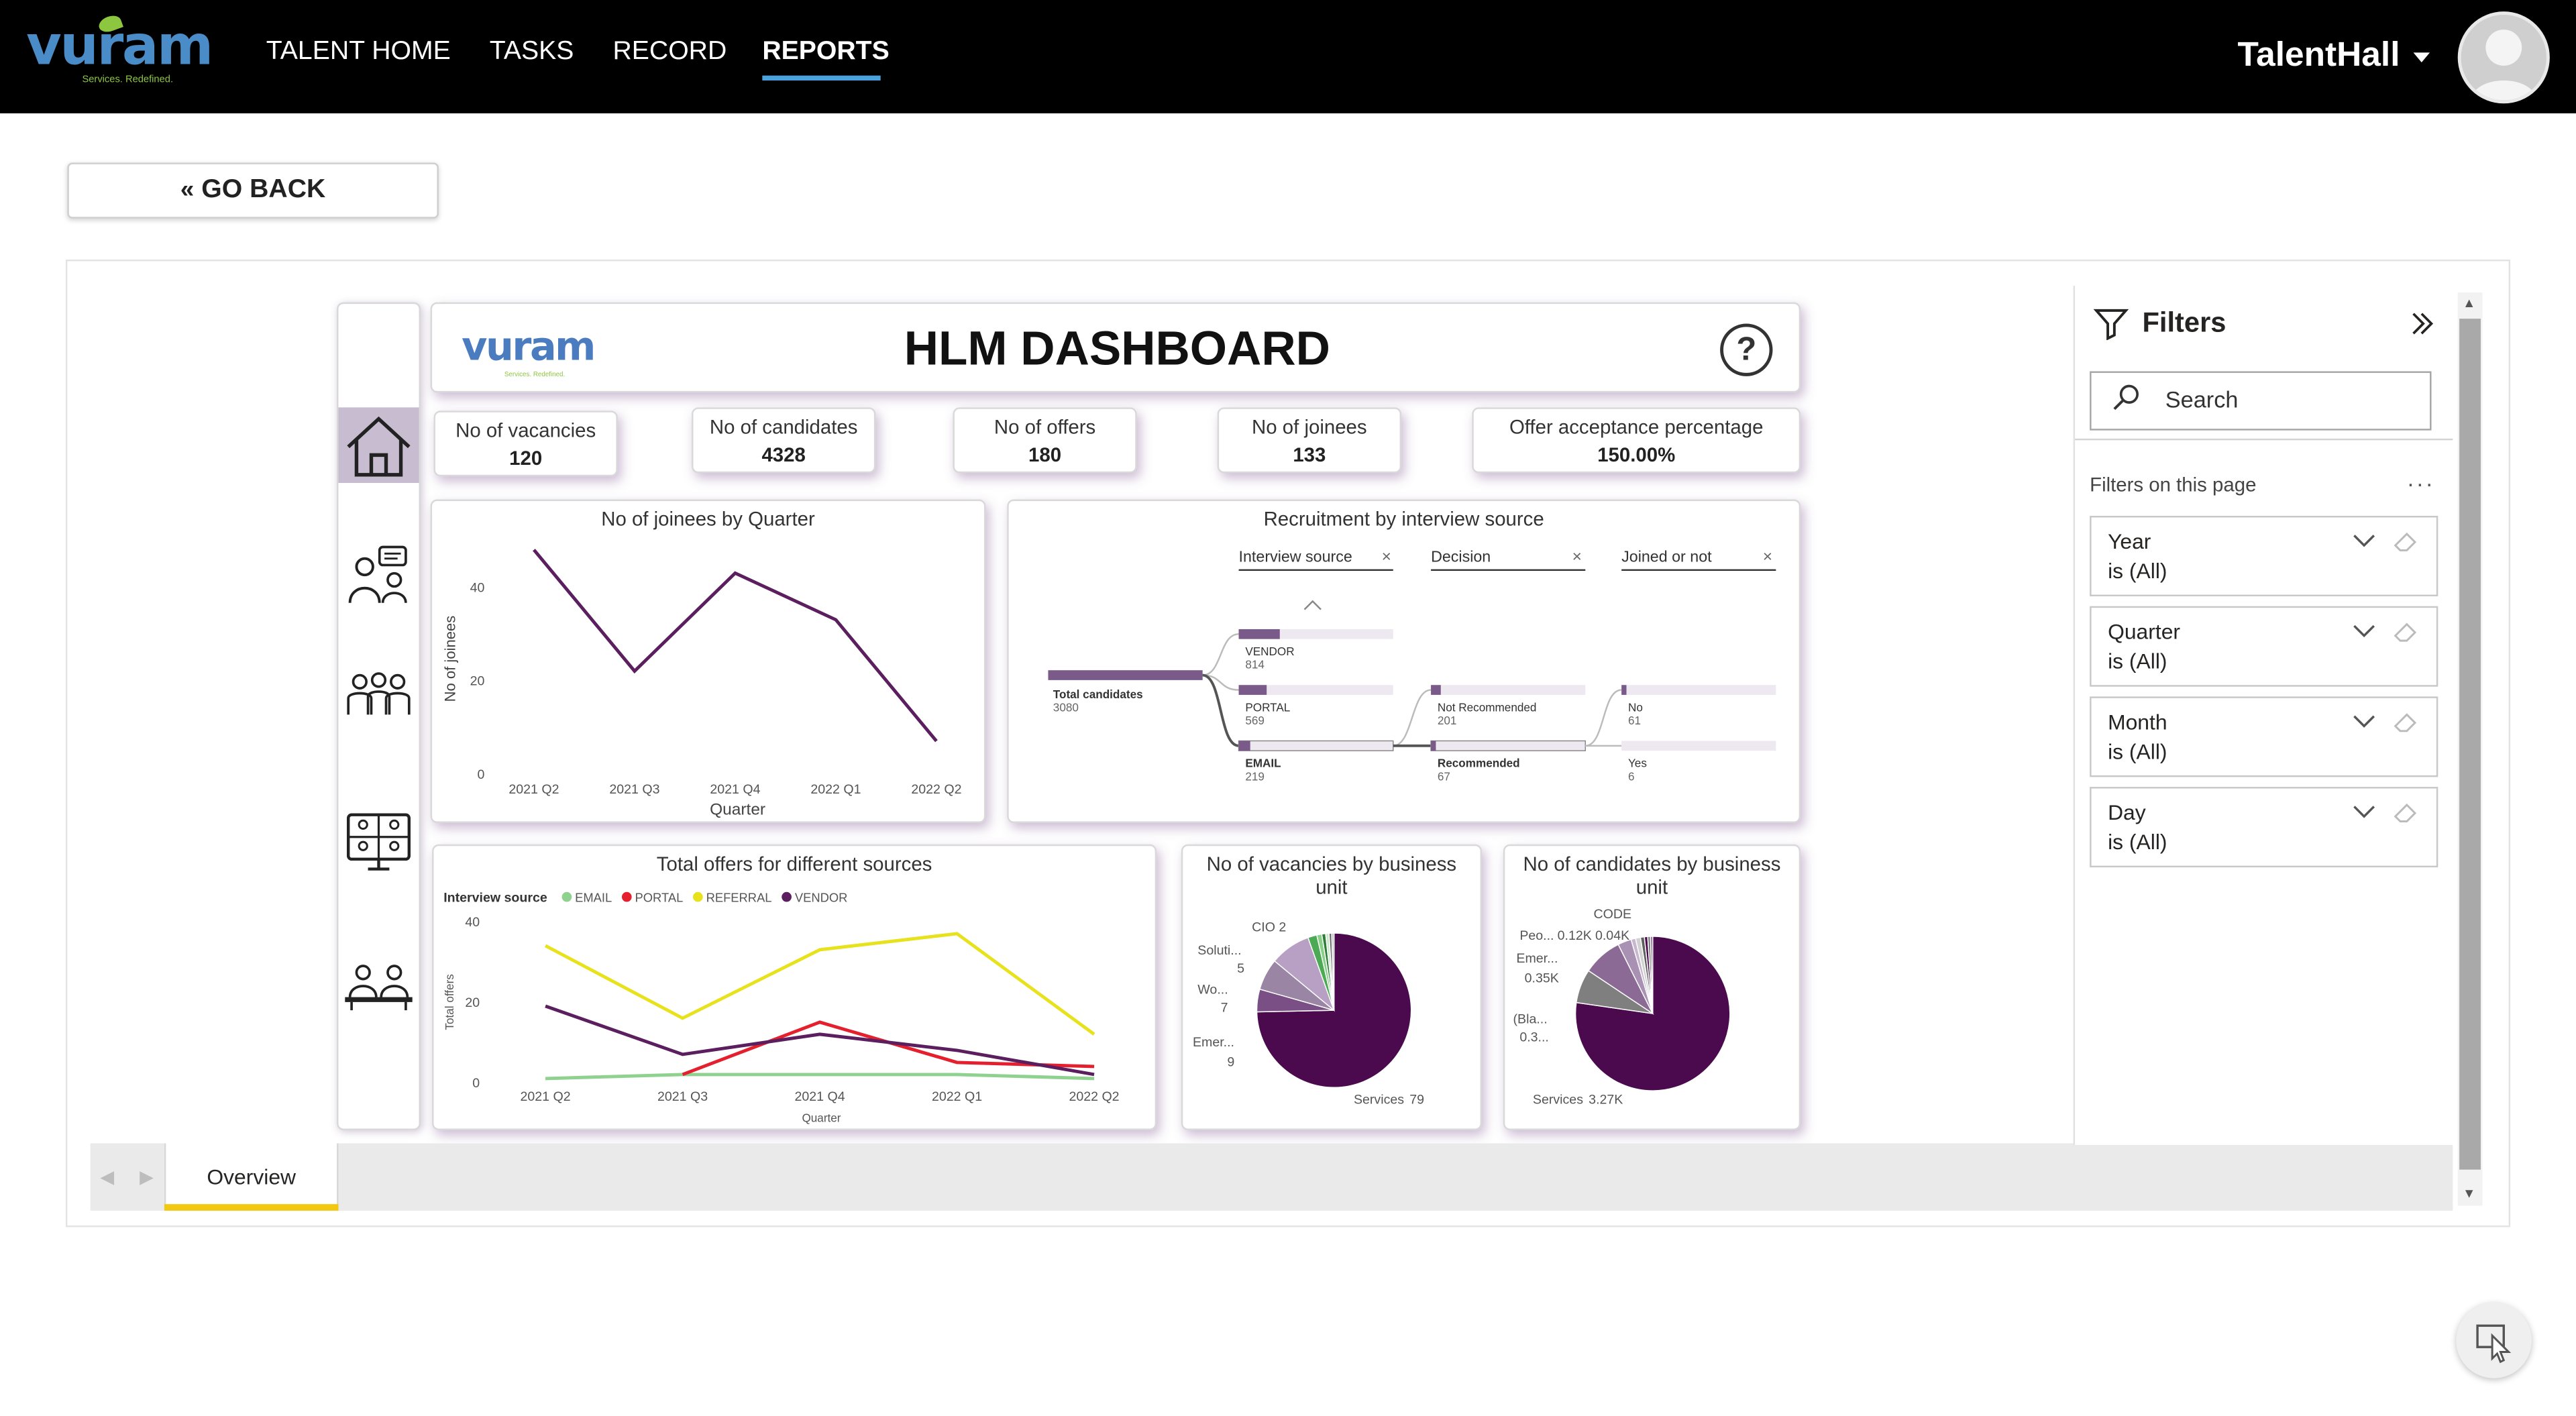 The height and width of the screenshot is (1416, 2576). What do you see at coordinates (378, 576) in the screenshot?
I see `interview-icon` at bounding box center [378, 576].